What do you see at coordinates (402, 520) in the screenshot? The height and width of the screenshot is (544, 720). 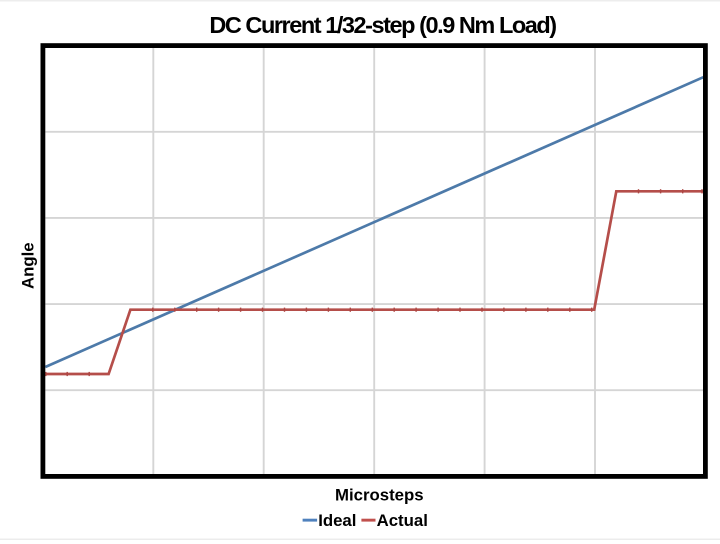 I see `svg-text: Actual` at bounding box center [402, 520].